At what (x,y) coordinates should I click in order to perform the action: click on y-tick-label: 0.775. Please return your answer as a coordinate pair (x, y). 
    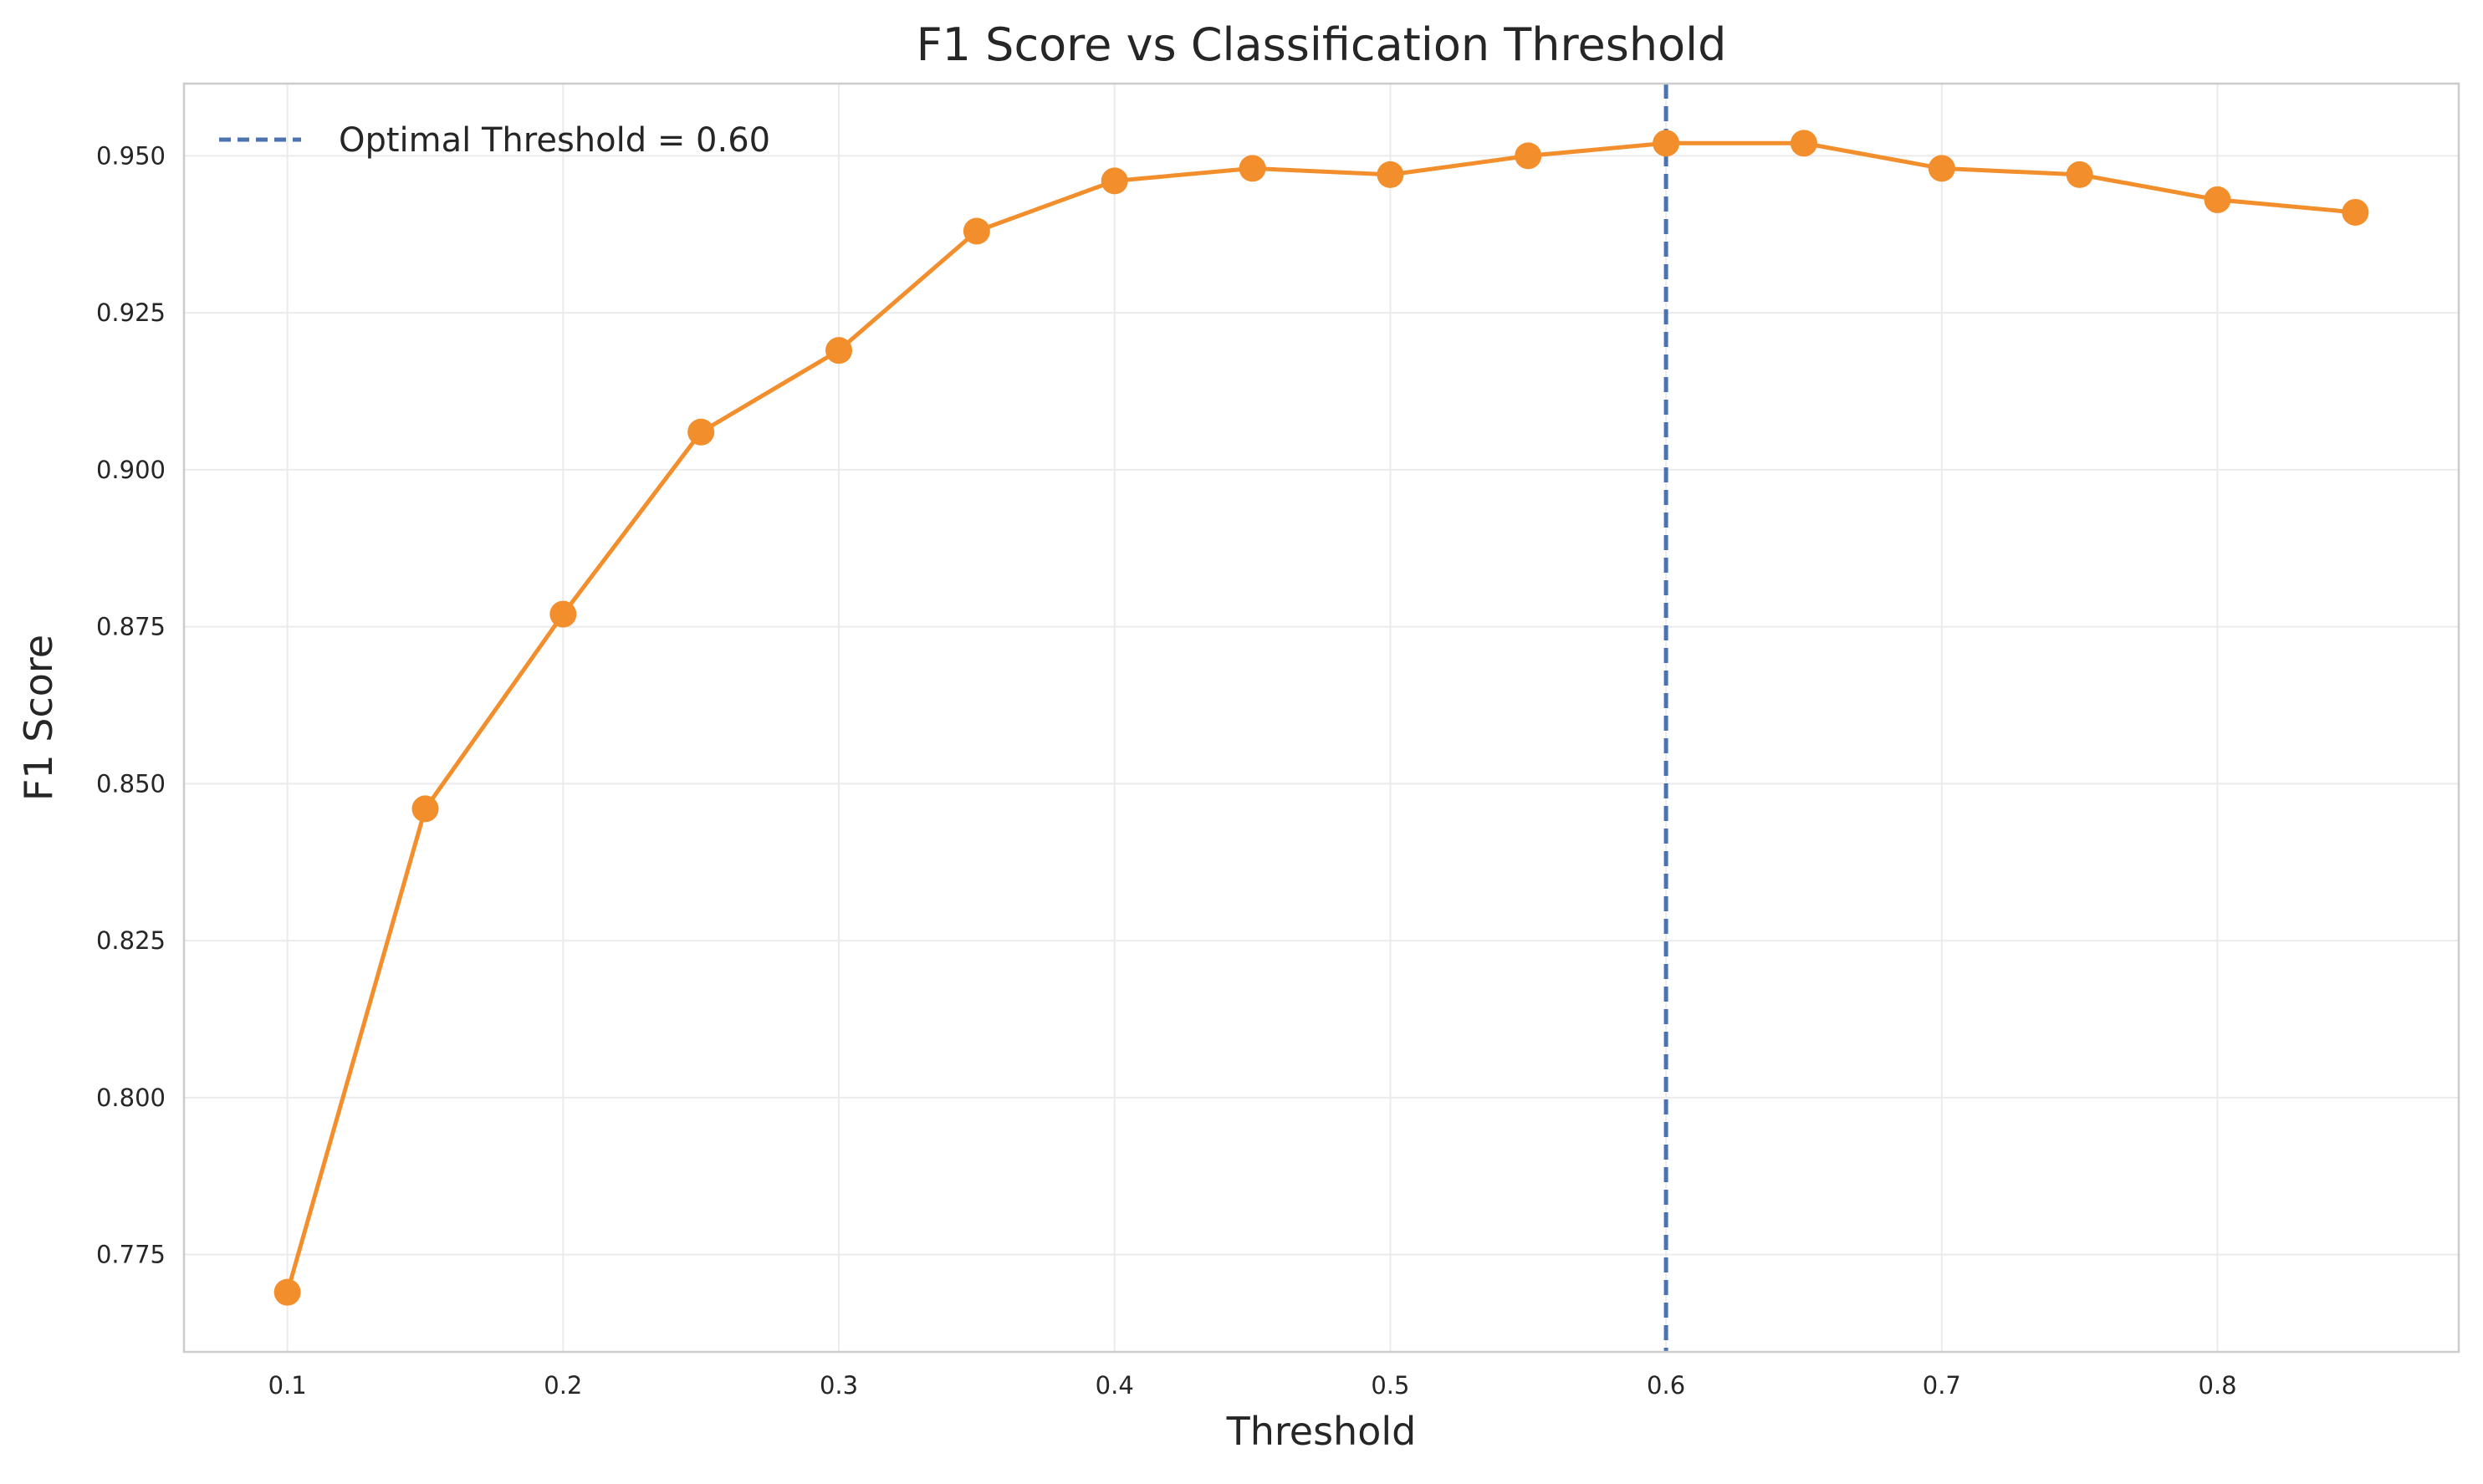
    Looking at the image, I should click on (131, 1255).